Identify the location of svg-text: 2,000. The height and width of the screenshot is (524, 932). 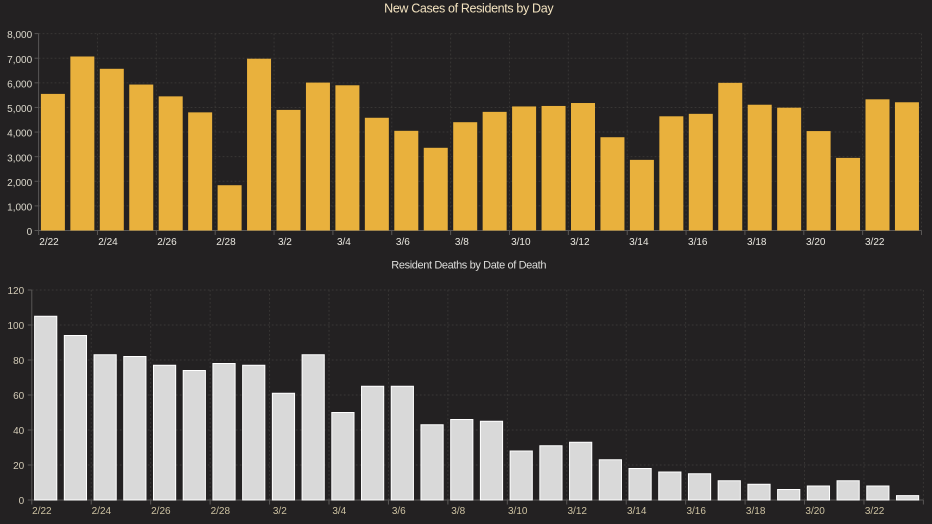
(19, 183).